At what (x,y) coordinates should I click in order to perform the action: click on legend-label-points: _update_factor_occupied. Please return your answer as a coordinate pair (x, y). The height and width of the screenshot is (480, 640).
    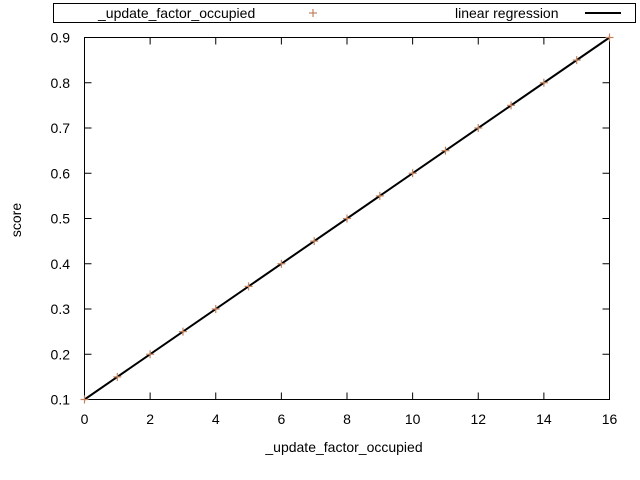
    Looking at the image, I should click on (176, 13).